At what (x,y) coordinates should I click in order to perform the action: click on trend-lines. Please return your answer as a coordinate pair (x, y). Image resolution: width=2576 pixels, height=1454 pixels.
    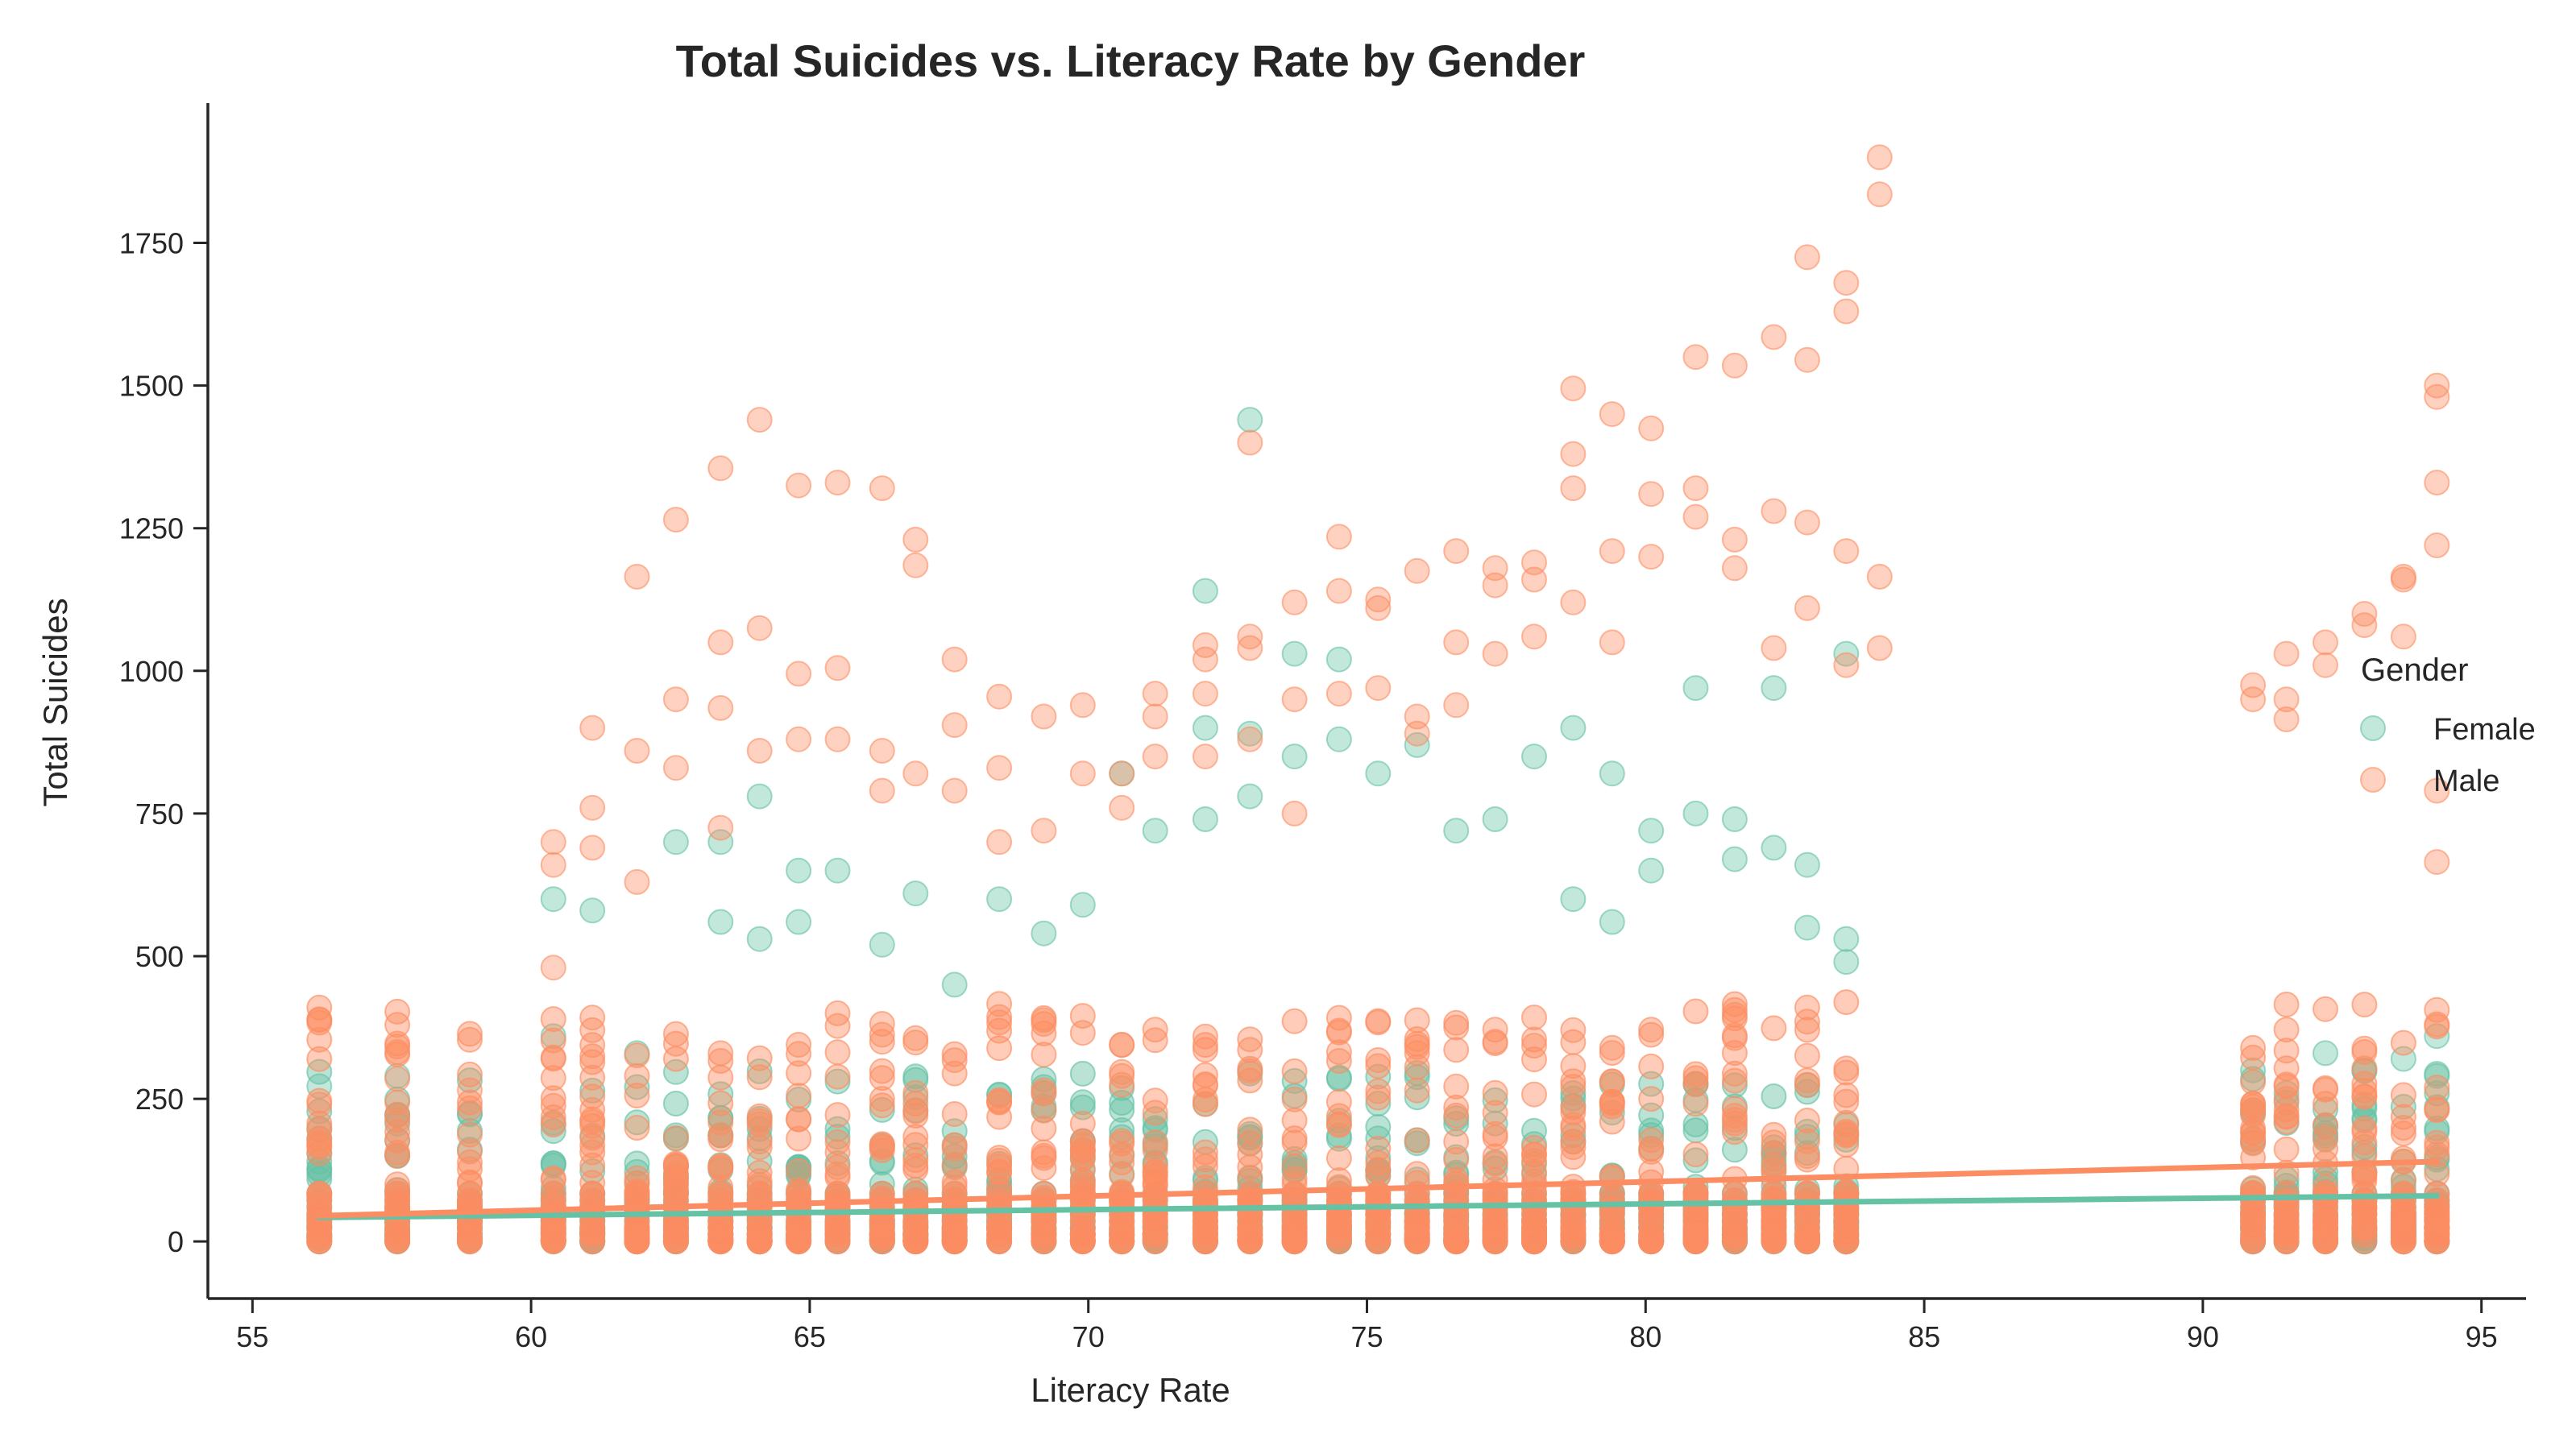
    Looking at the image, I should click on (1378, 1189).